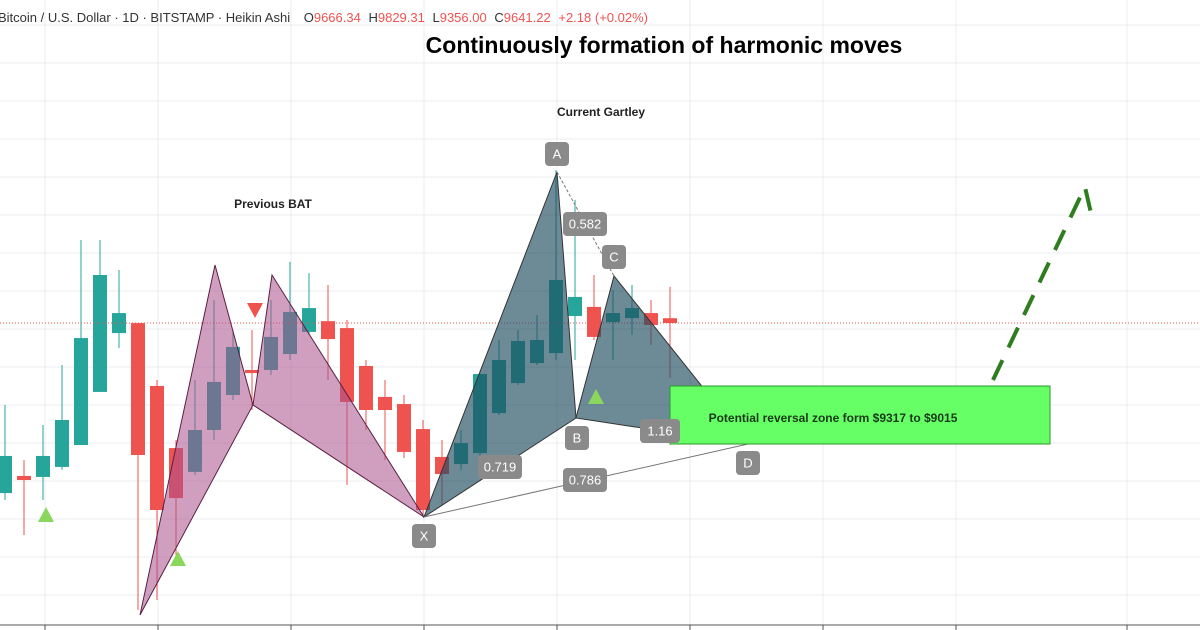 The image size is (1200, 630). What do you see at coordinates (196, 440) in the screenshot?
I see `bat-xab` at bounding box center [196, 440].